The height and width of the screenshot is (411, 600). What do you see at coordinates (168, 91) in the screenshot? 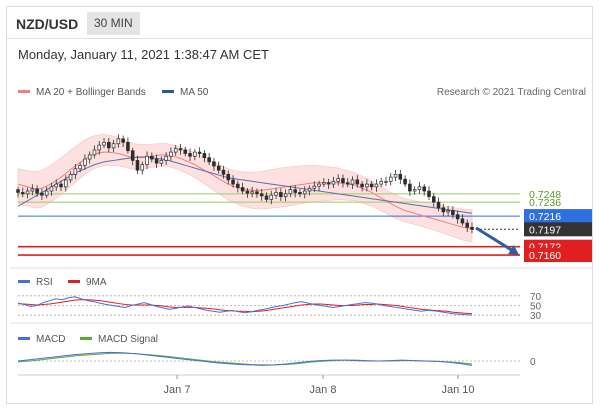
I see `ma50-legend-swatch` at bounding box center [168, 91].